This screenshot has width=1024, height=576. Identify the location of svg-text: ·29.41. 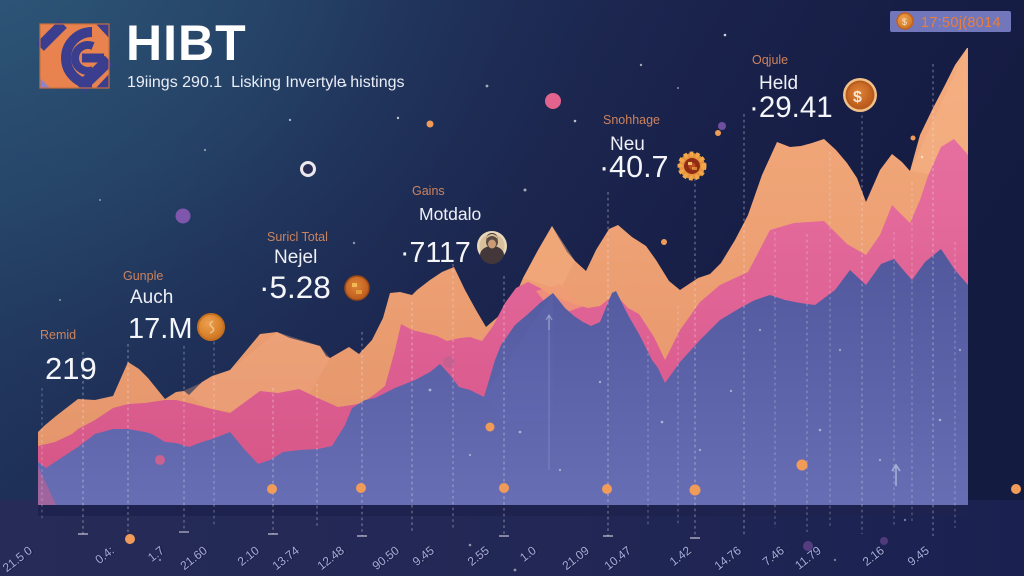
(791, 107).